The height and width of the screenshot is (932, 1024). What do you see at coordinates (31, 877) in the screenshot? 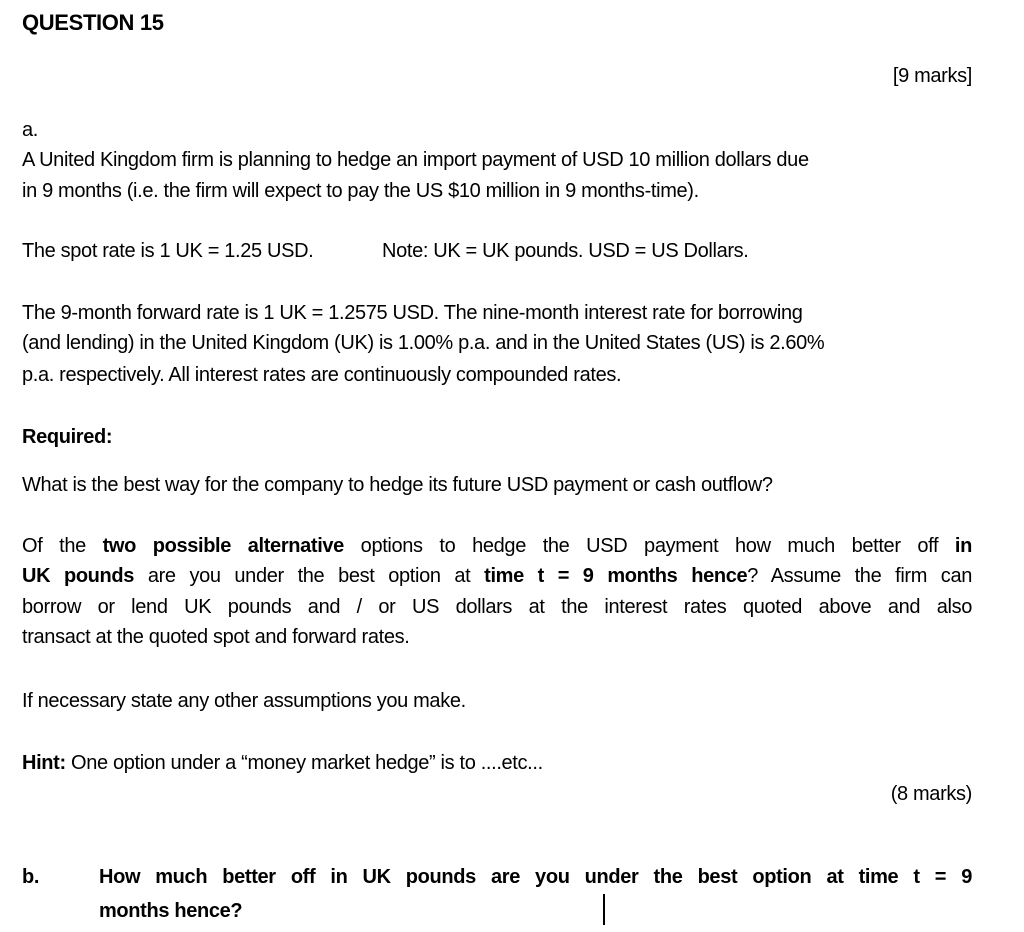
I see `part-b-label: b.` at bounding box center [31, 877].